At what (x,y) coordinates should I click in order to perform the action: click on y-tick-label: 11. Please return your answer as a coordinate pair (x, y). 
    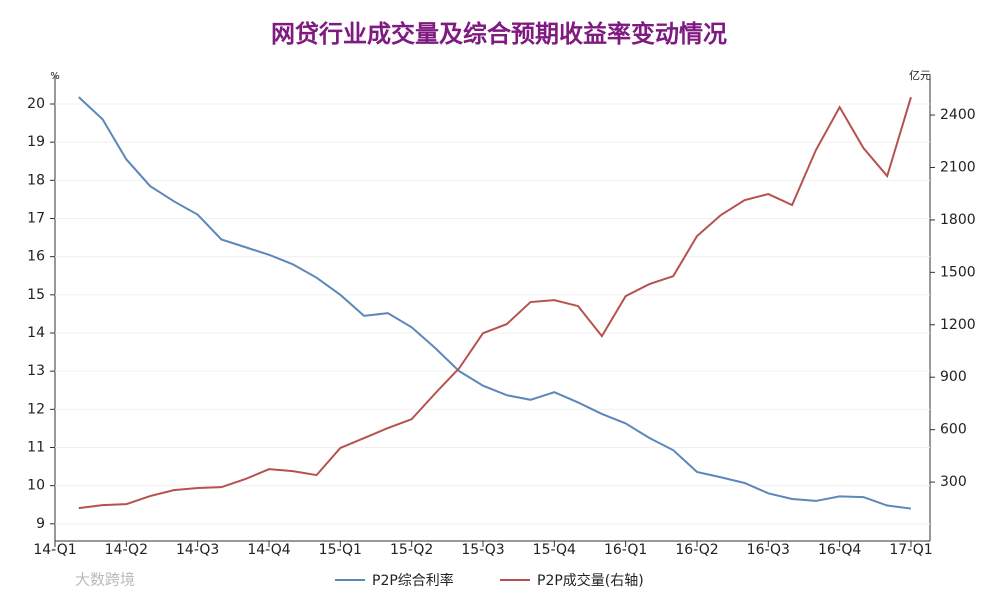
    Looking at the image, I should click on (36, 447).